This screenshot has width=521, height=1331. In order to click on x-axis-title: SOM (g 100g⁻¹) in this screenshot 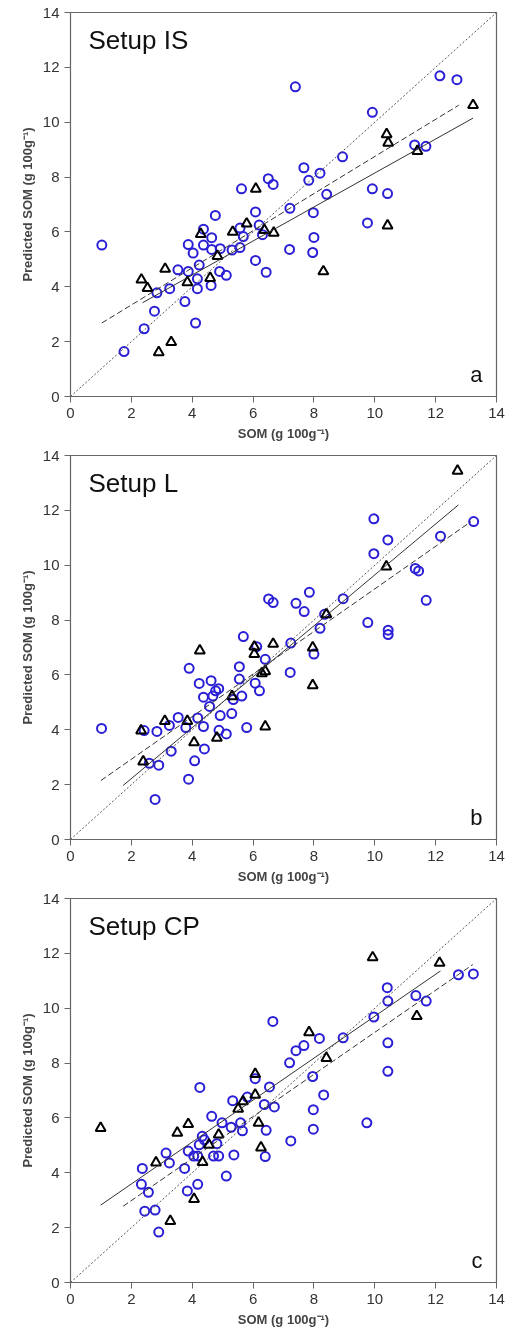, I will do `click(283, 1319)`.